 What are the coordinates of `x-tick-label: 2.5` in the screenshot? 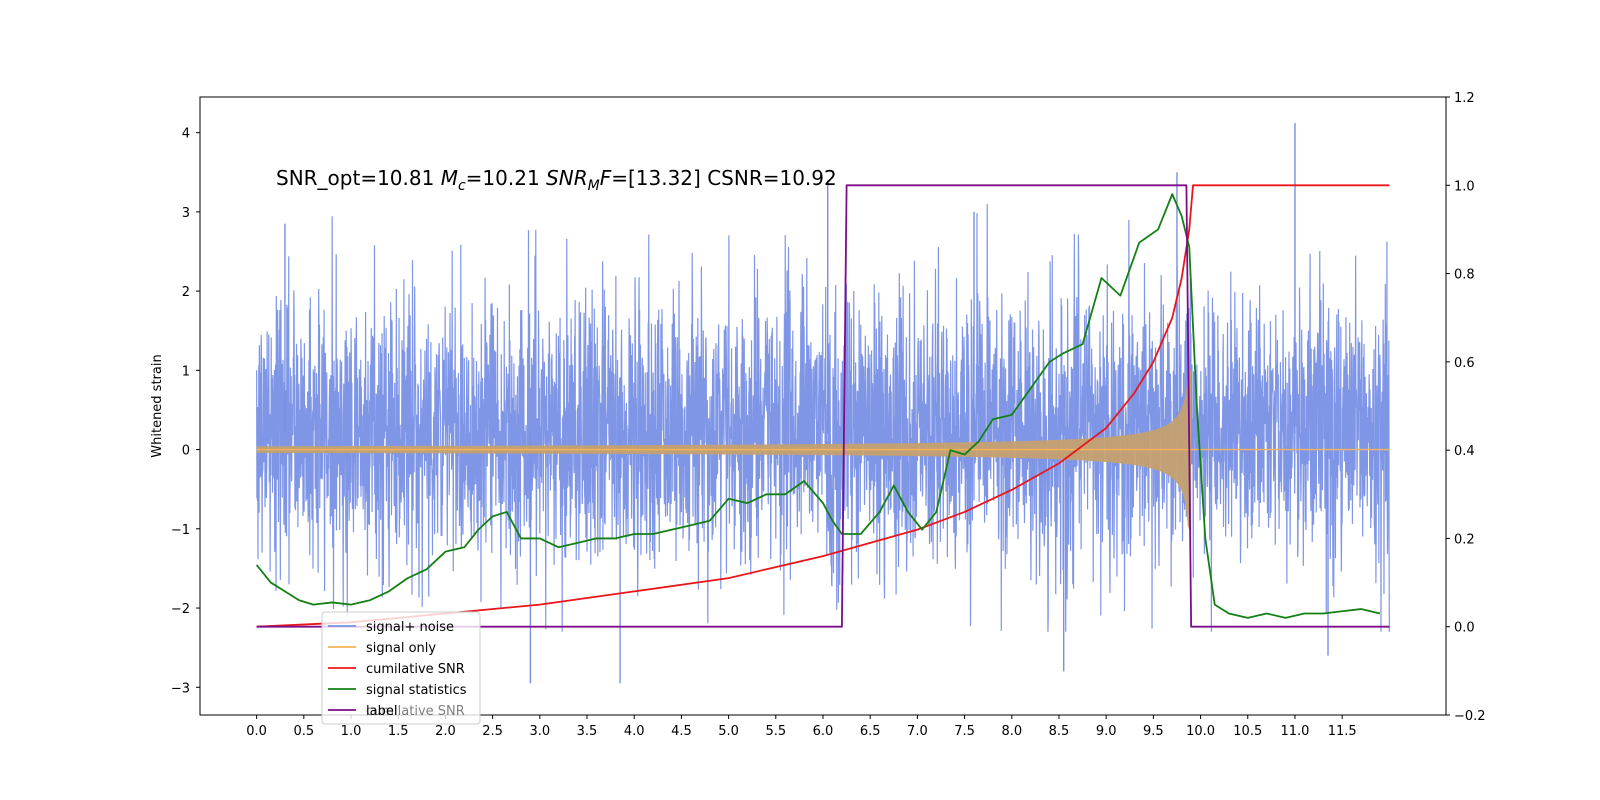 It's located at (492, 731).